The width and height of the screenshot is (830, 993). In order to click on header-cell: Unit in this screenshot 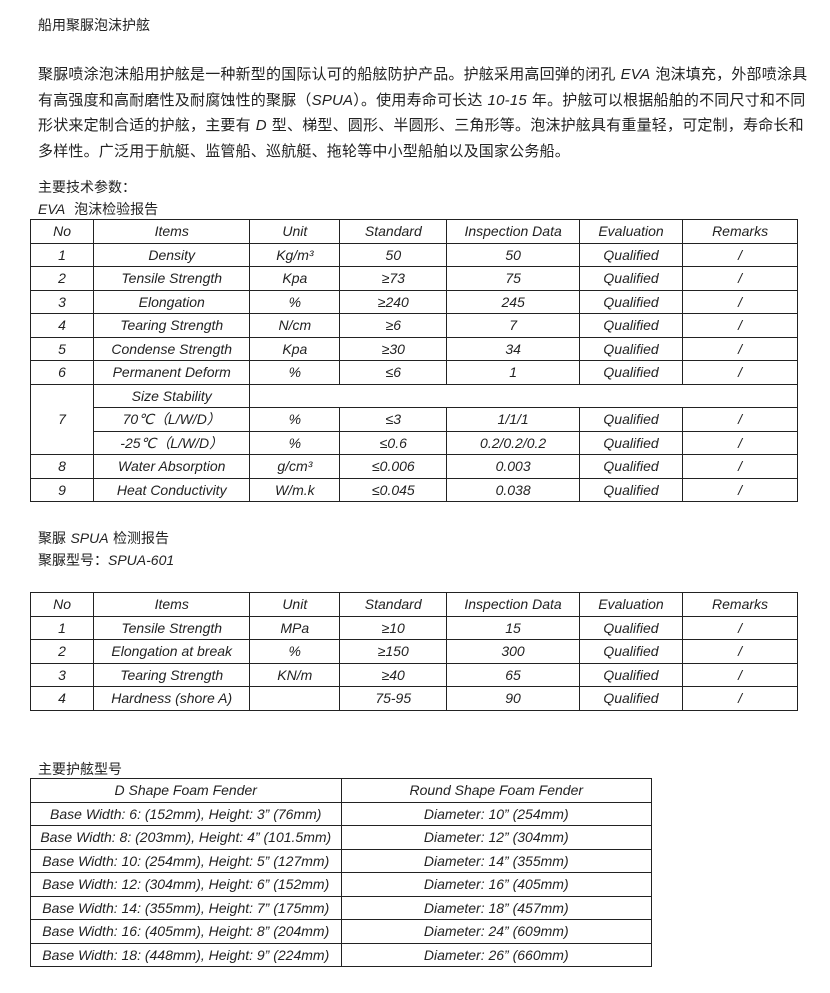, I will do `click(295, 604)`.